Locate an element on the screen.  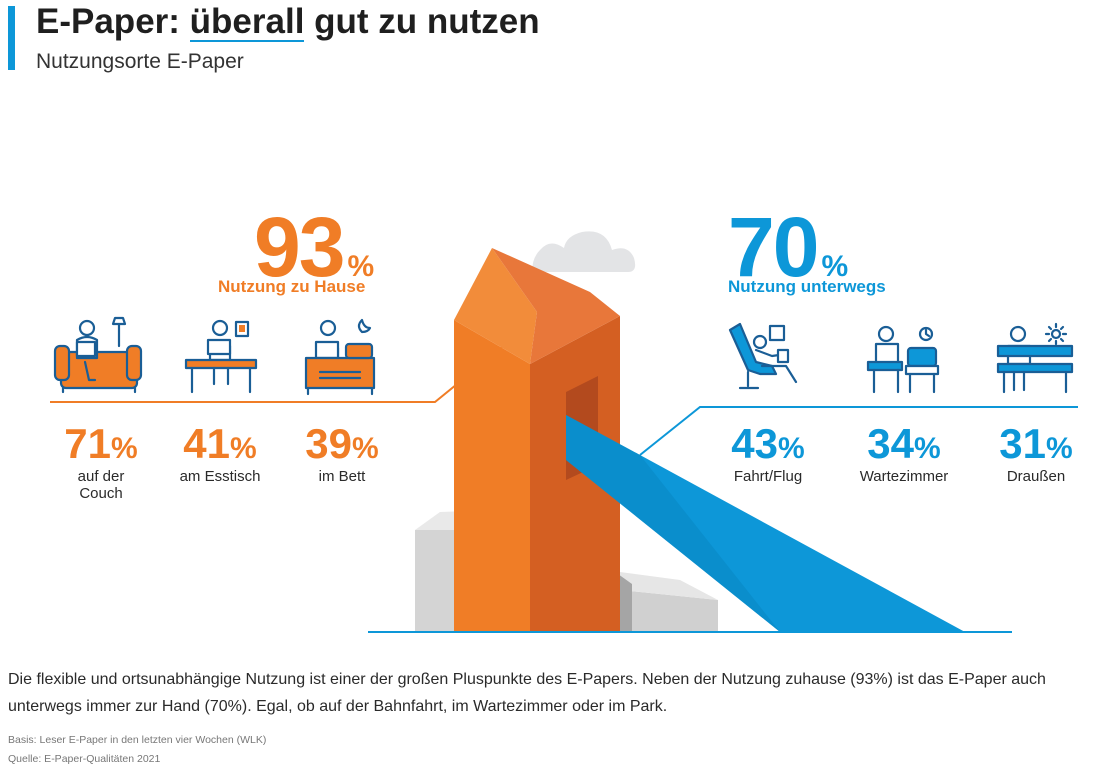
mobile-usage-beam is located at coordinates (765, 523).